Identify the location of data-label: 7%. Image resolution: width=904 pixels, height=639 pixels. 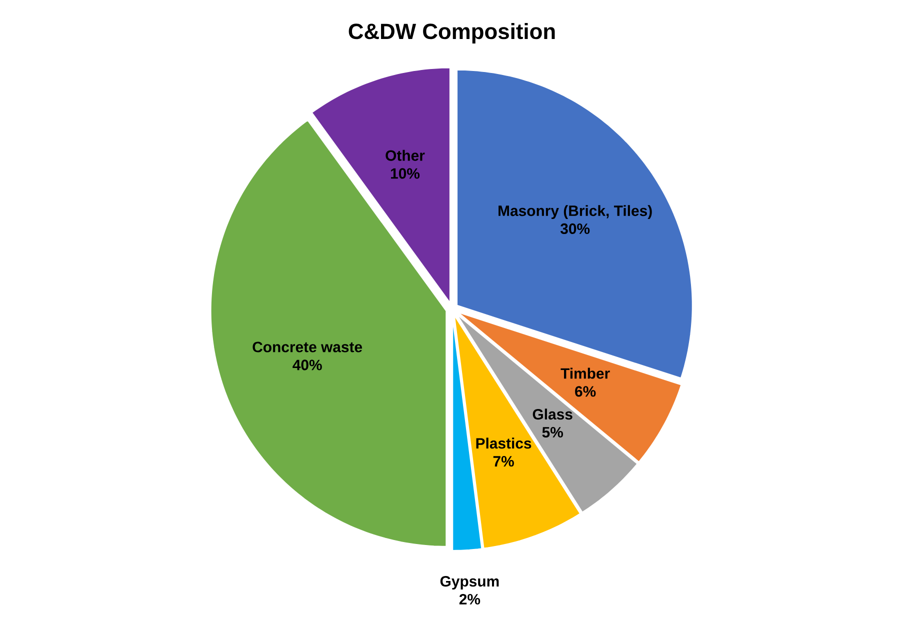
(503, 461).